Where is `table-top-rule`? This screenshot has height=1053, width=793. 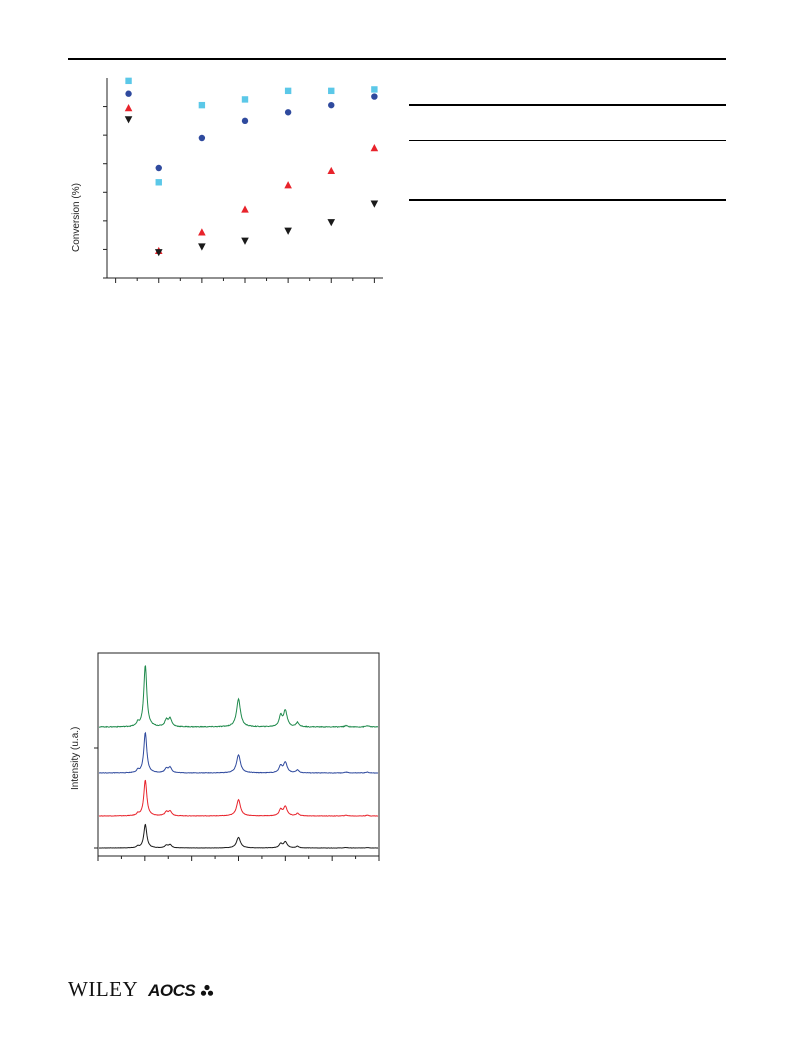 table-top-rule is located at coordinates (567, 105).